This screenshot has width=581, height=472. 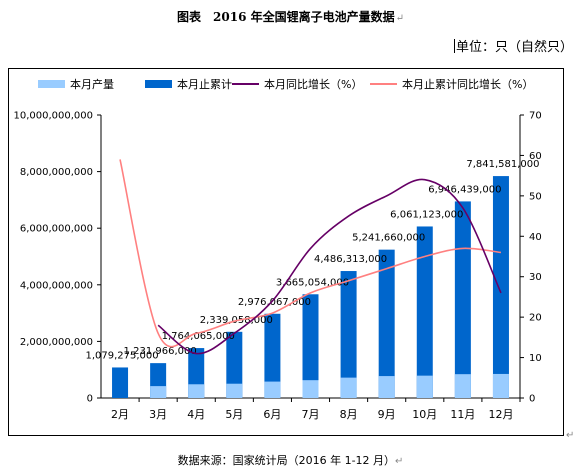 What do you see at coordinates (196, 414) in the screenshot?
I see `x-tick-label: 4月` at bounding box center [196, 414].